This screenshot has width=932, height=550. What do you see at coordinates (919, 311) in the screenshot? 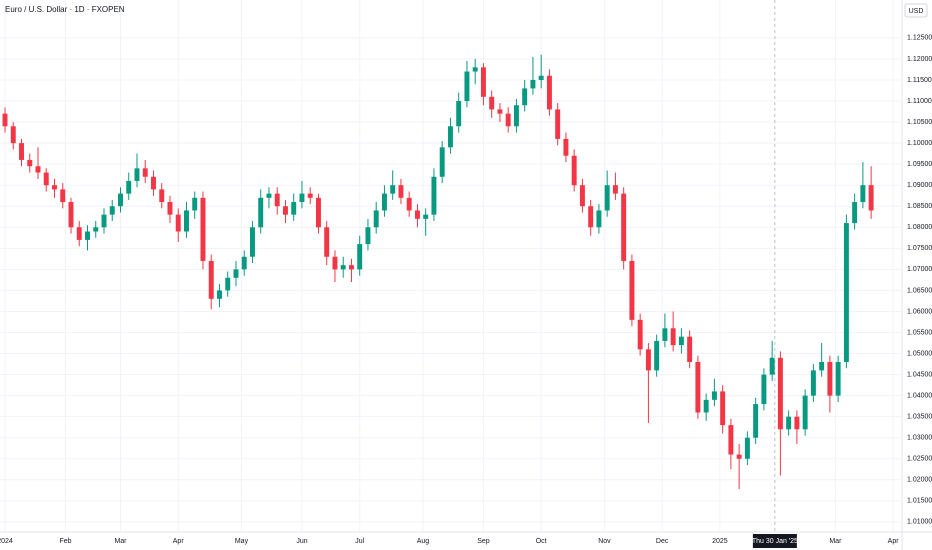
I see `y-tick-label: 1.06000` at bounding box center [919, 311].